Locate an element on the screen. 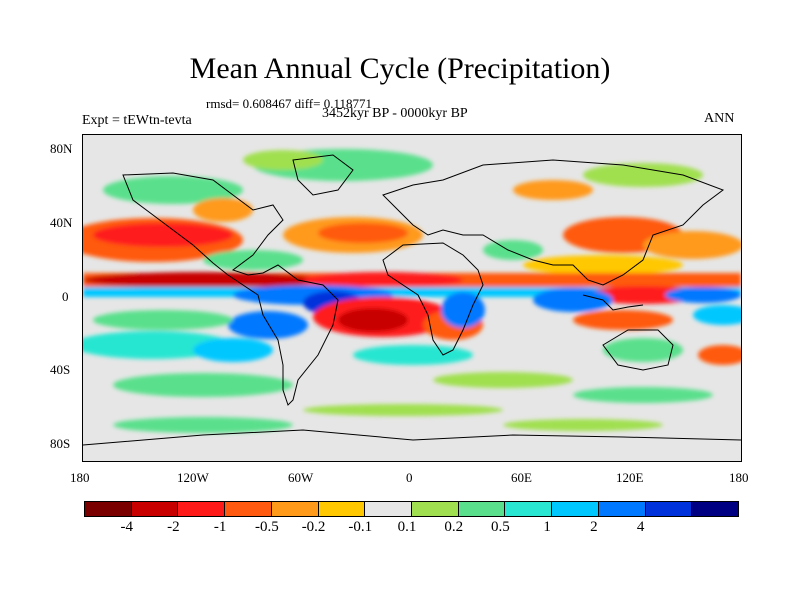 The height and width of the screenshot is (600, 800). x-tick-label: 0 is located at coordinates (409, 477).